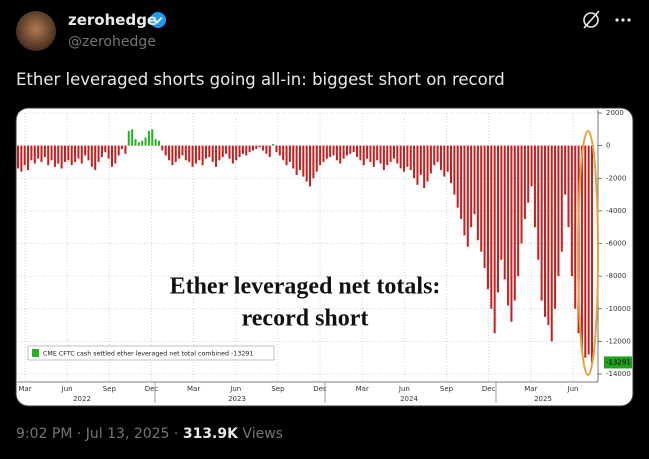  What do you see at coordinates (616, 244) in the screenshot?
I see `y-tick-label: -6000` at bounding box center [616, 244].